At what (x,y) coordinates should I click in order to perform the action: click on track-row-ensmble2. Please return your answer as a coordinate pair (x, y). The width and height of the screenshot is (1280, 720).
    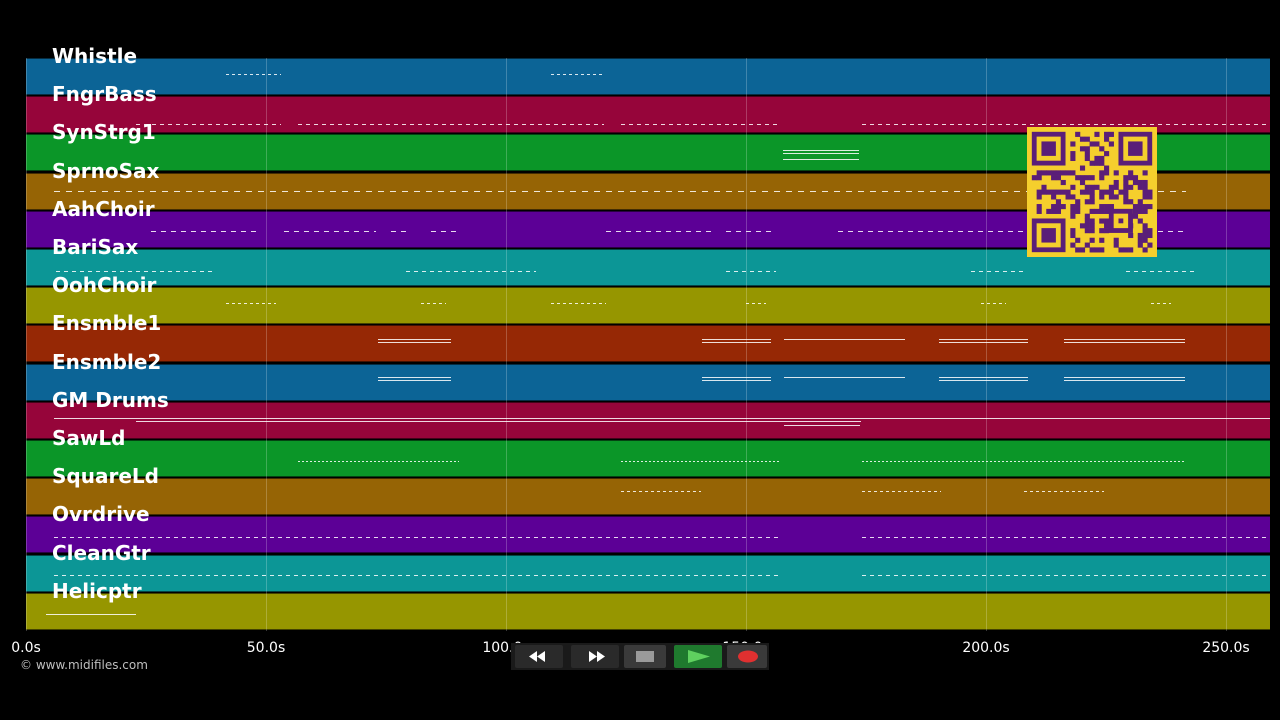
    Looking at the image, I should click on (648, 382).